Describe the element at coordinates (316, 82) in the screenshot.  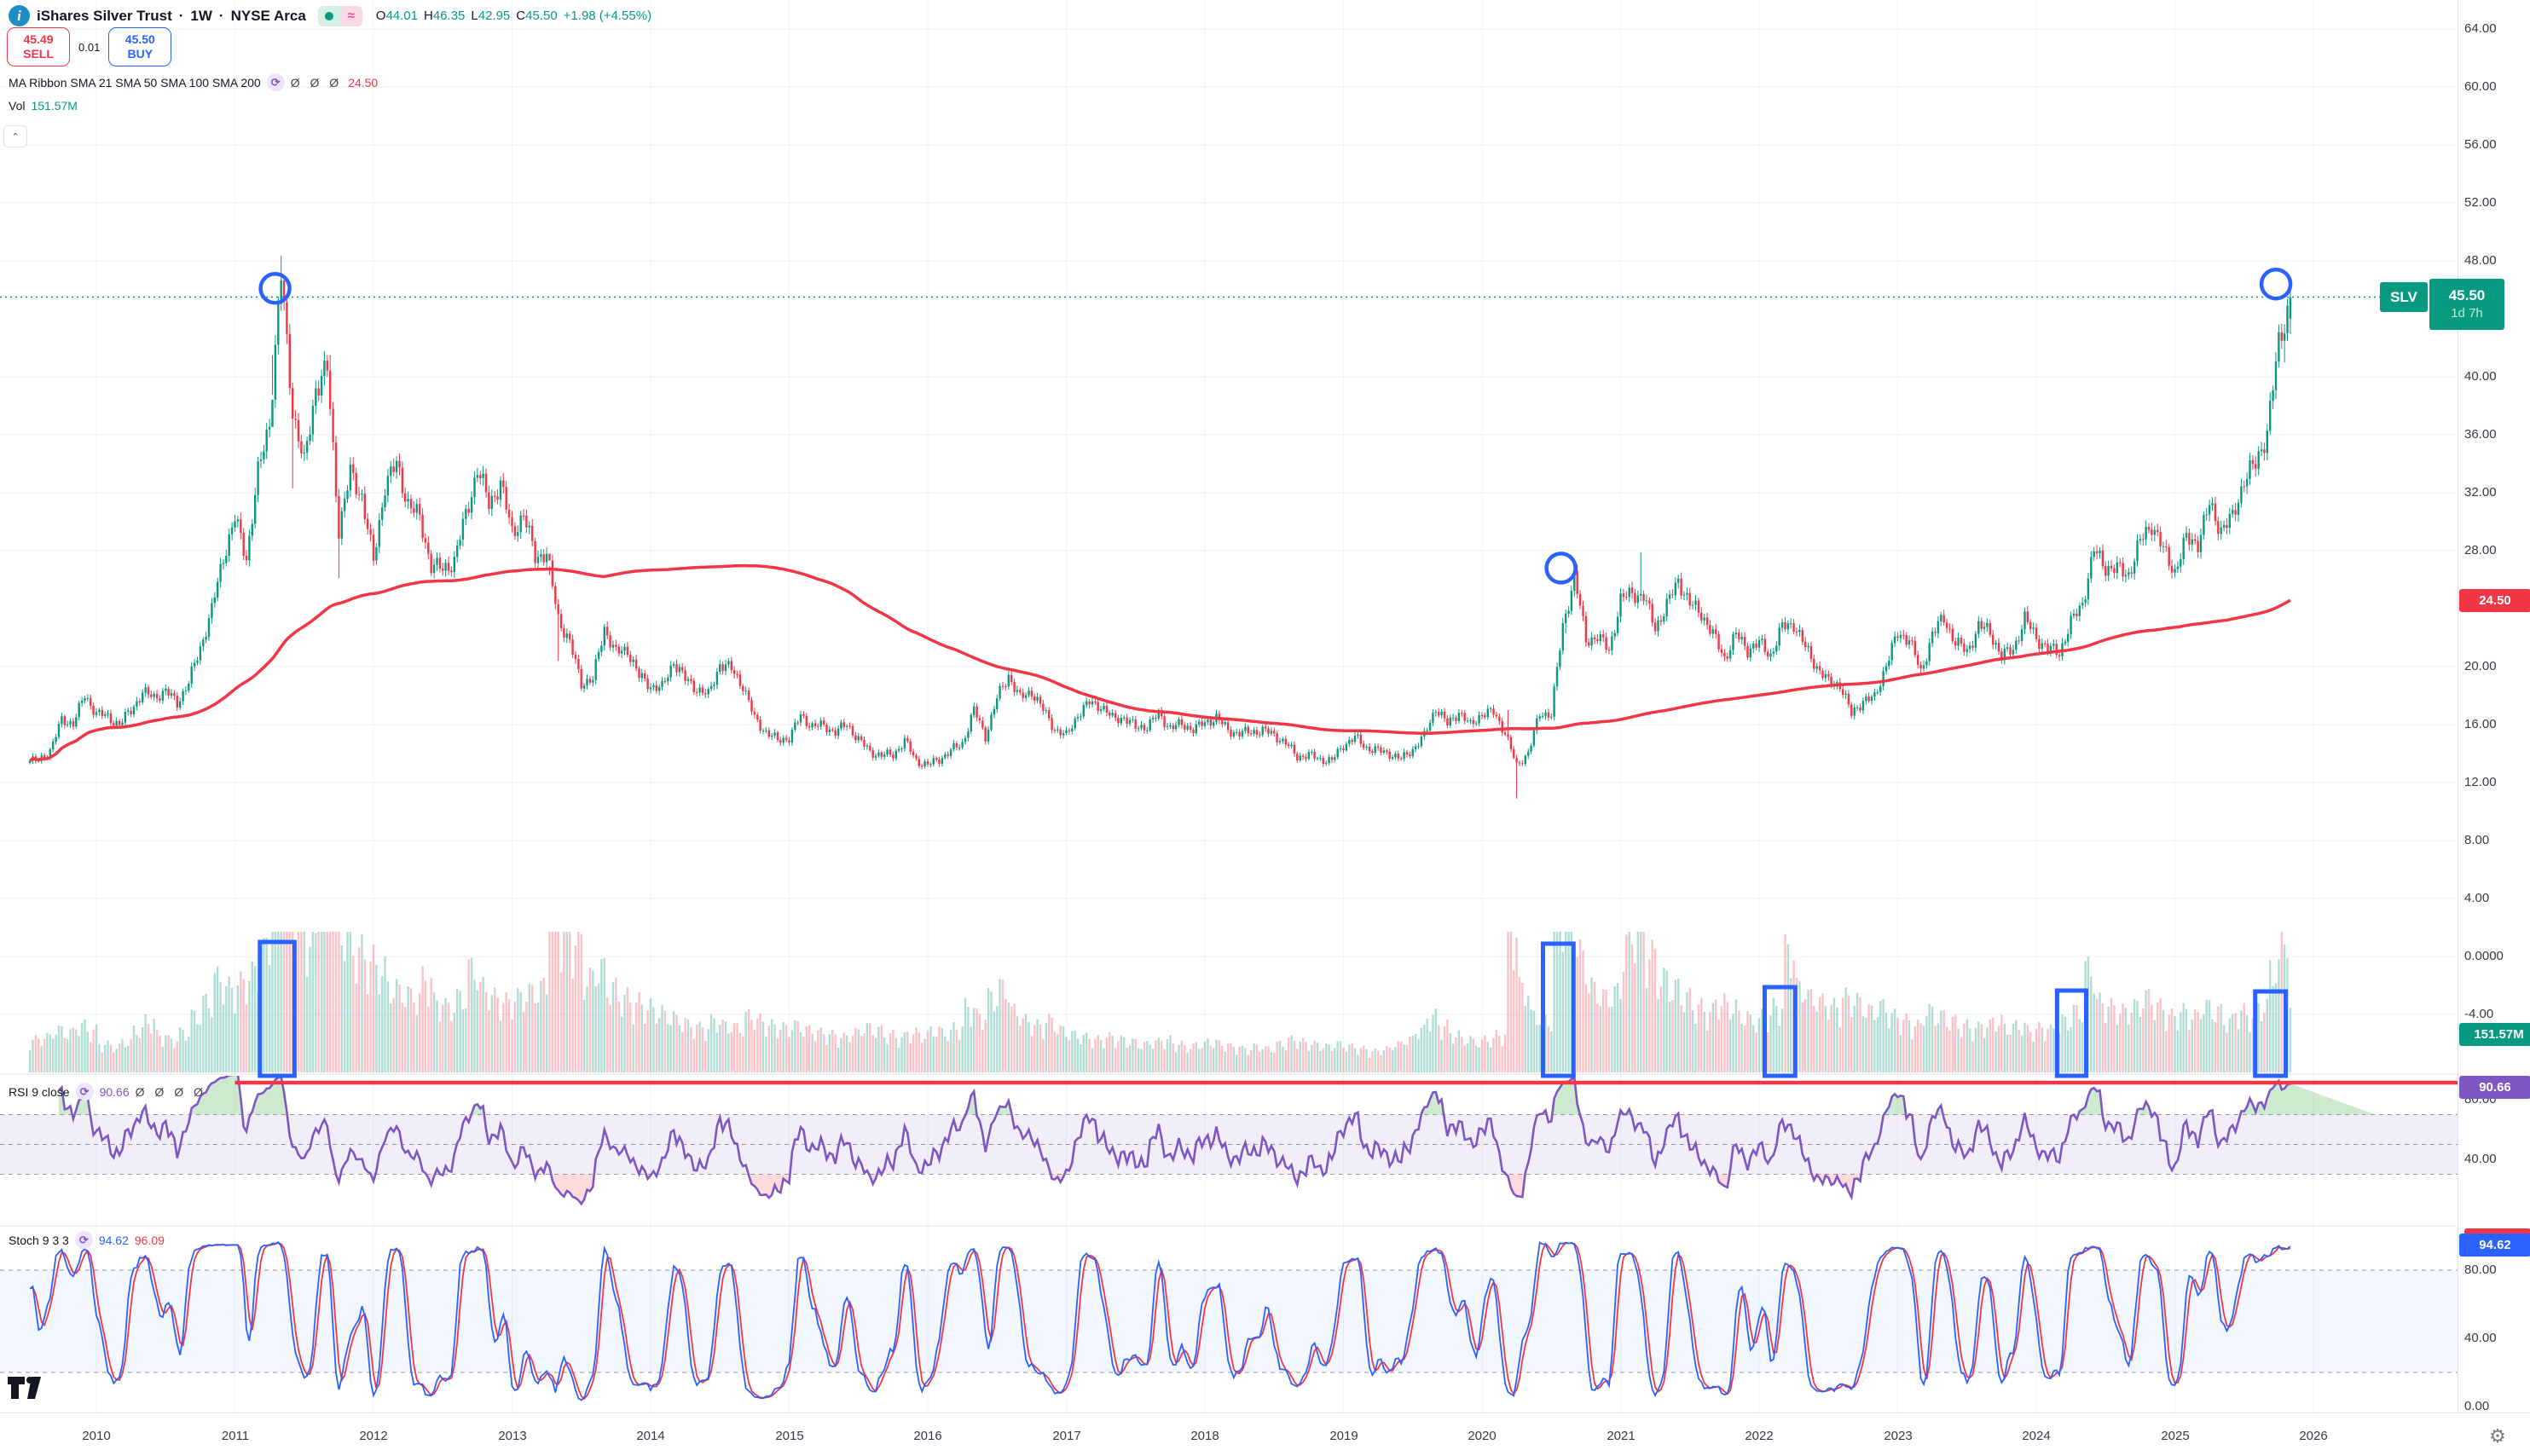
I see `ma-hidden-values: Ø Ø Ø` at that location.